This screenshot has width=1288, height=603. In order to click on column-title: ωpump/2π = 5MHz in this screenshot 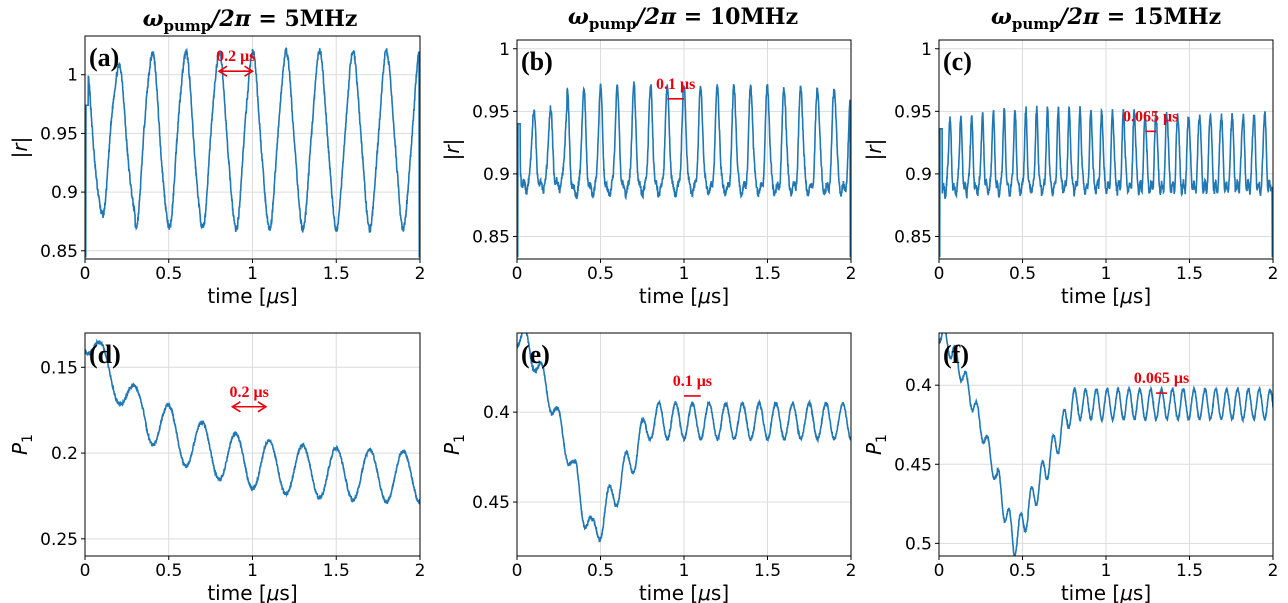, I will do `click(250, 20)`.